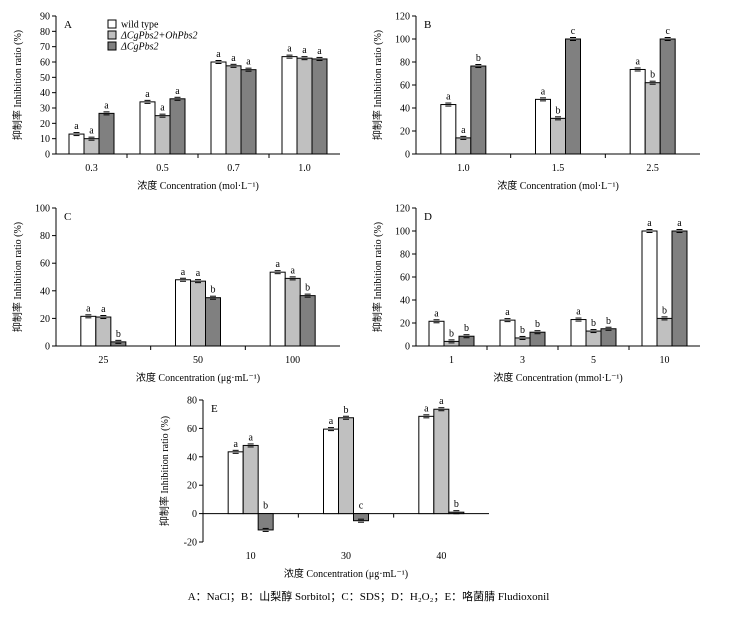 The height and width of the screenshot is (618, 737). What do you see at coordinates (140, 25) in the screenshot?
I see `legend-label: wild type` at bounding box center [140, 25].